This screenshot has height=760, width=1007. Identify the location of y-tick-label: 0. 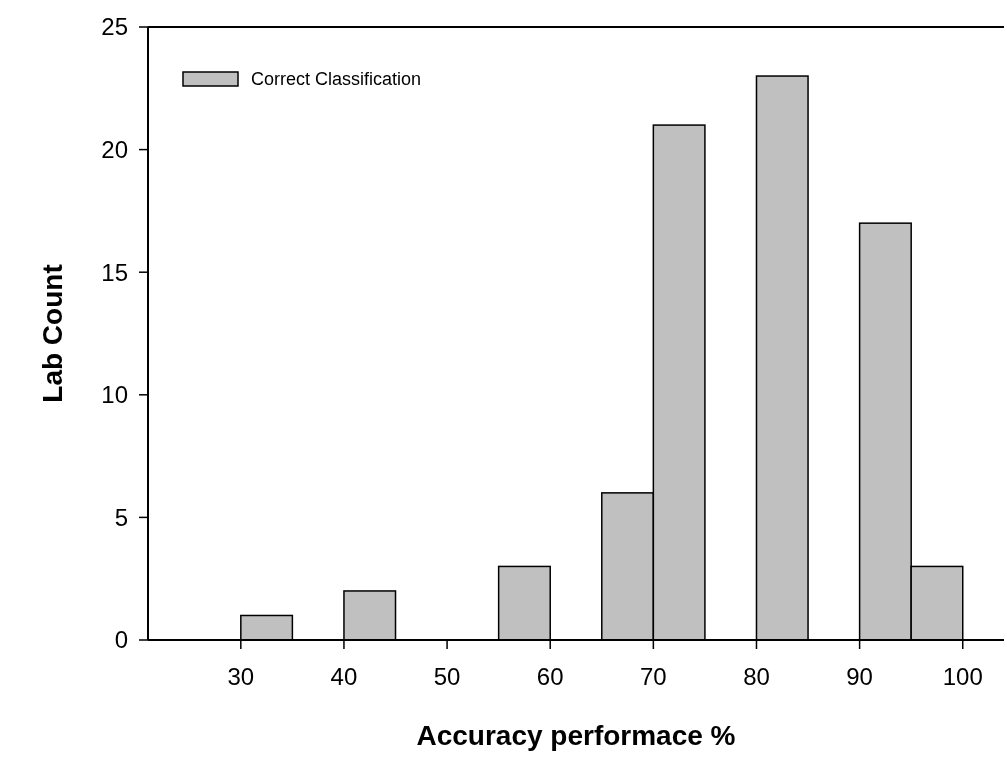
(121, 640).